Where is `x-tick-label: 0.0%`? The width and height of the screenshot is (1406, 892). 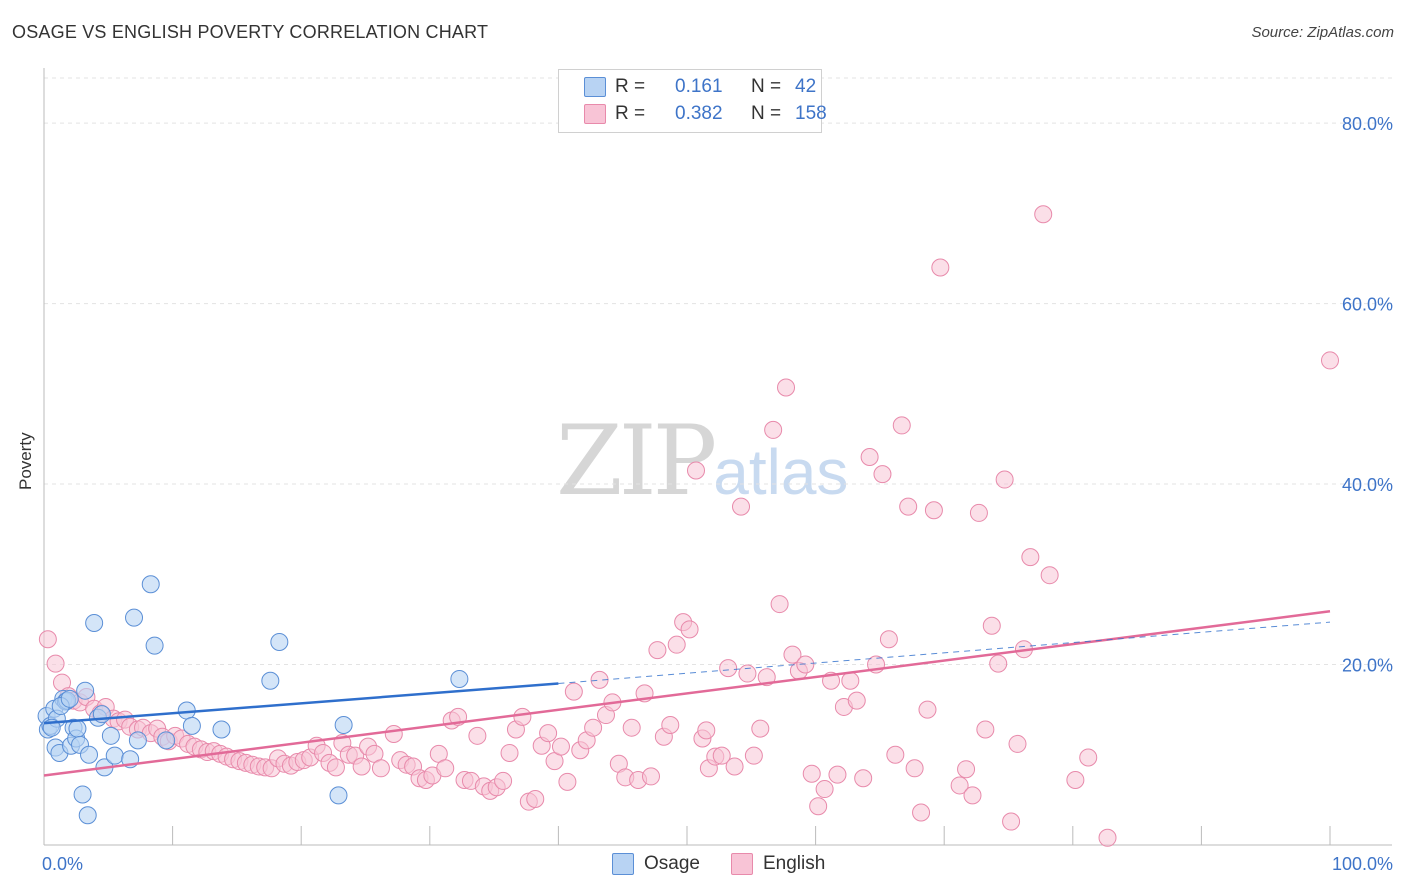
x-tick-label: 0.0% is located at coordinates (62, 864).